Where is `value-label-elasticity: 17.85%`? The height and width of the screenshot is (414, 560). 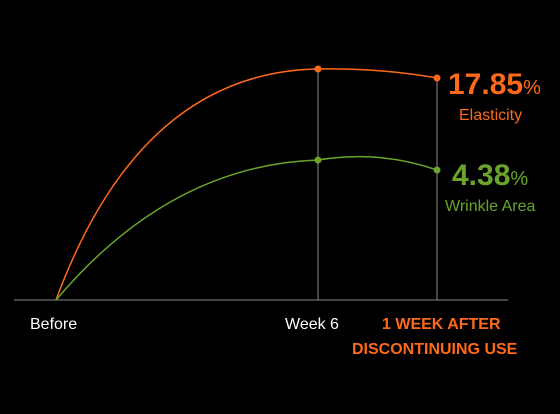 value-label-elasticity: 17.85% is located at coordinates (494, 84).